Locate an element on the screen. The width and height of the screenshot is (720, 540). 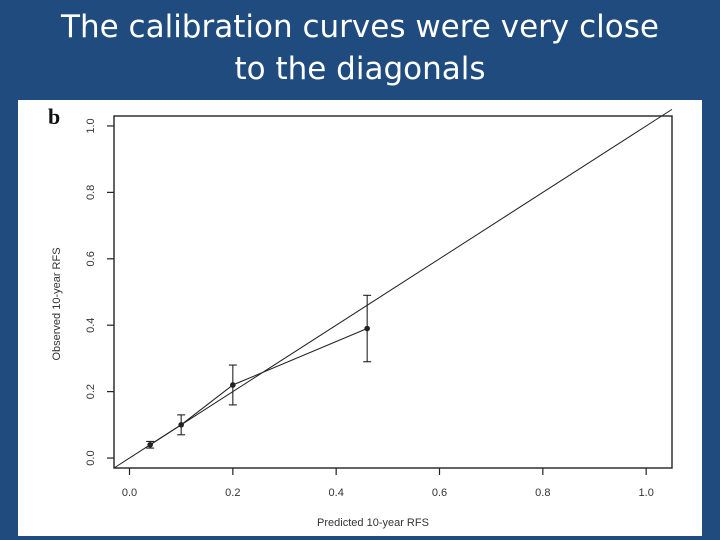
x-tick-label-1: 0.2 is located at coordinates (232, 493).